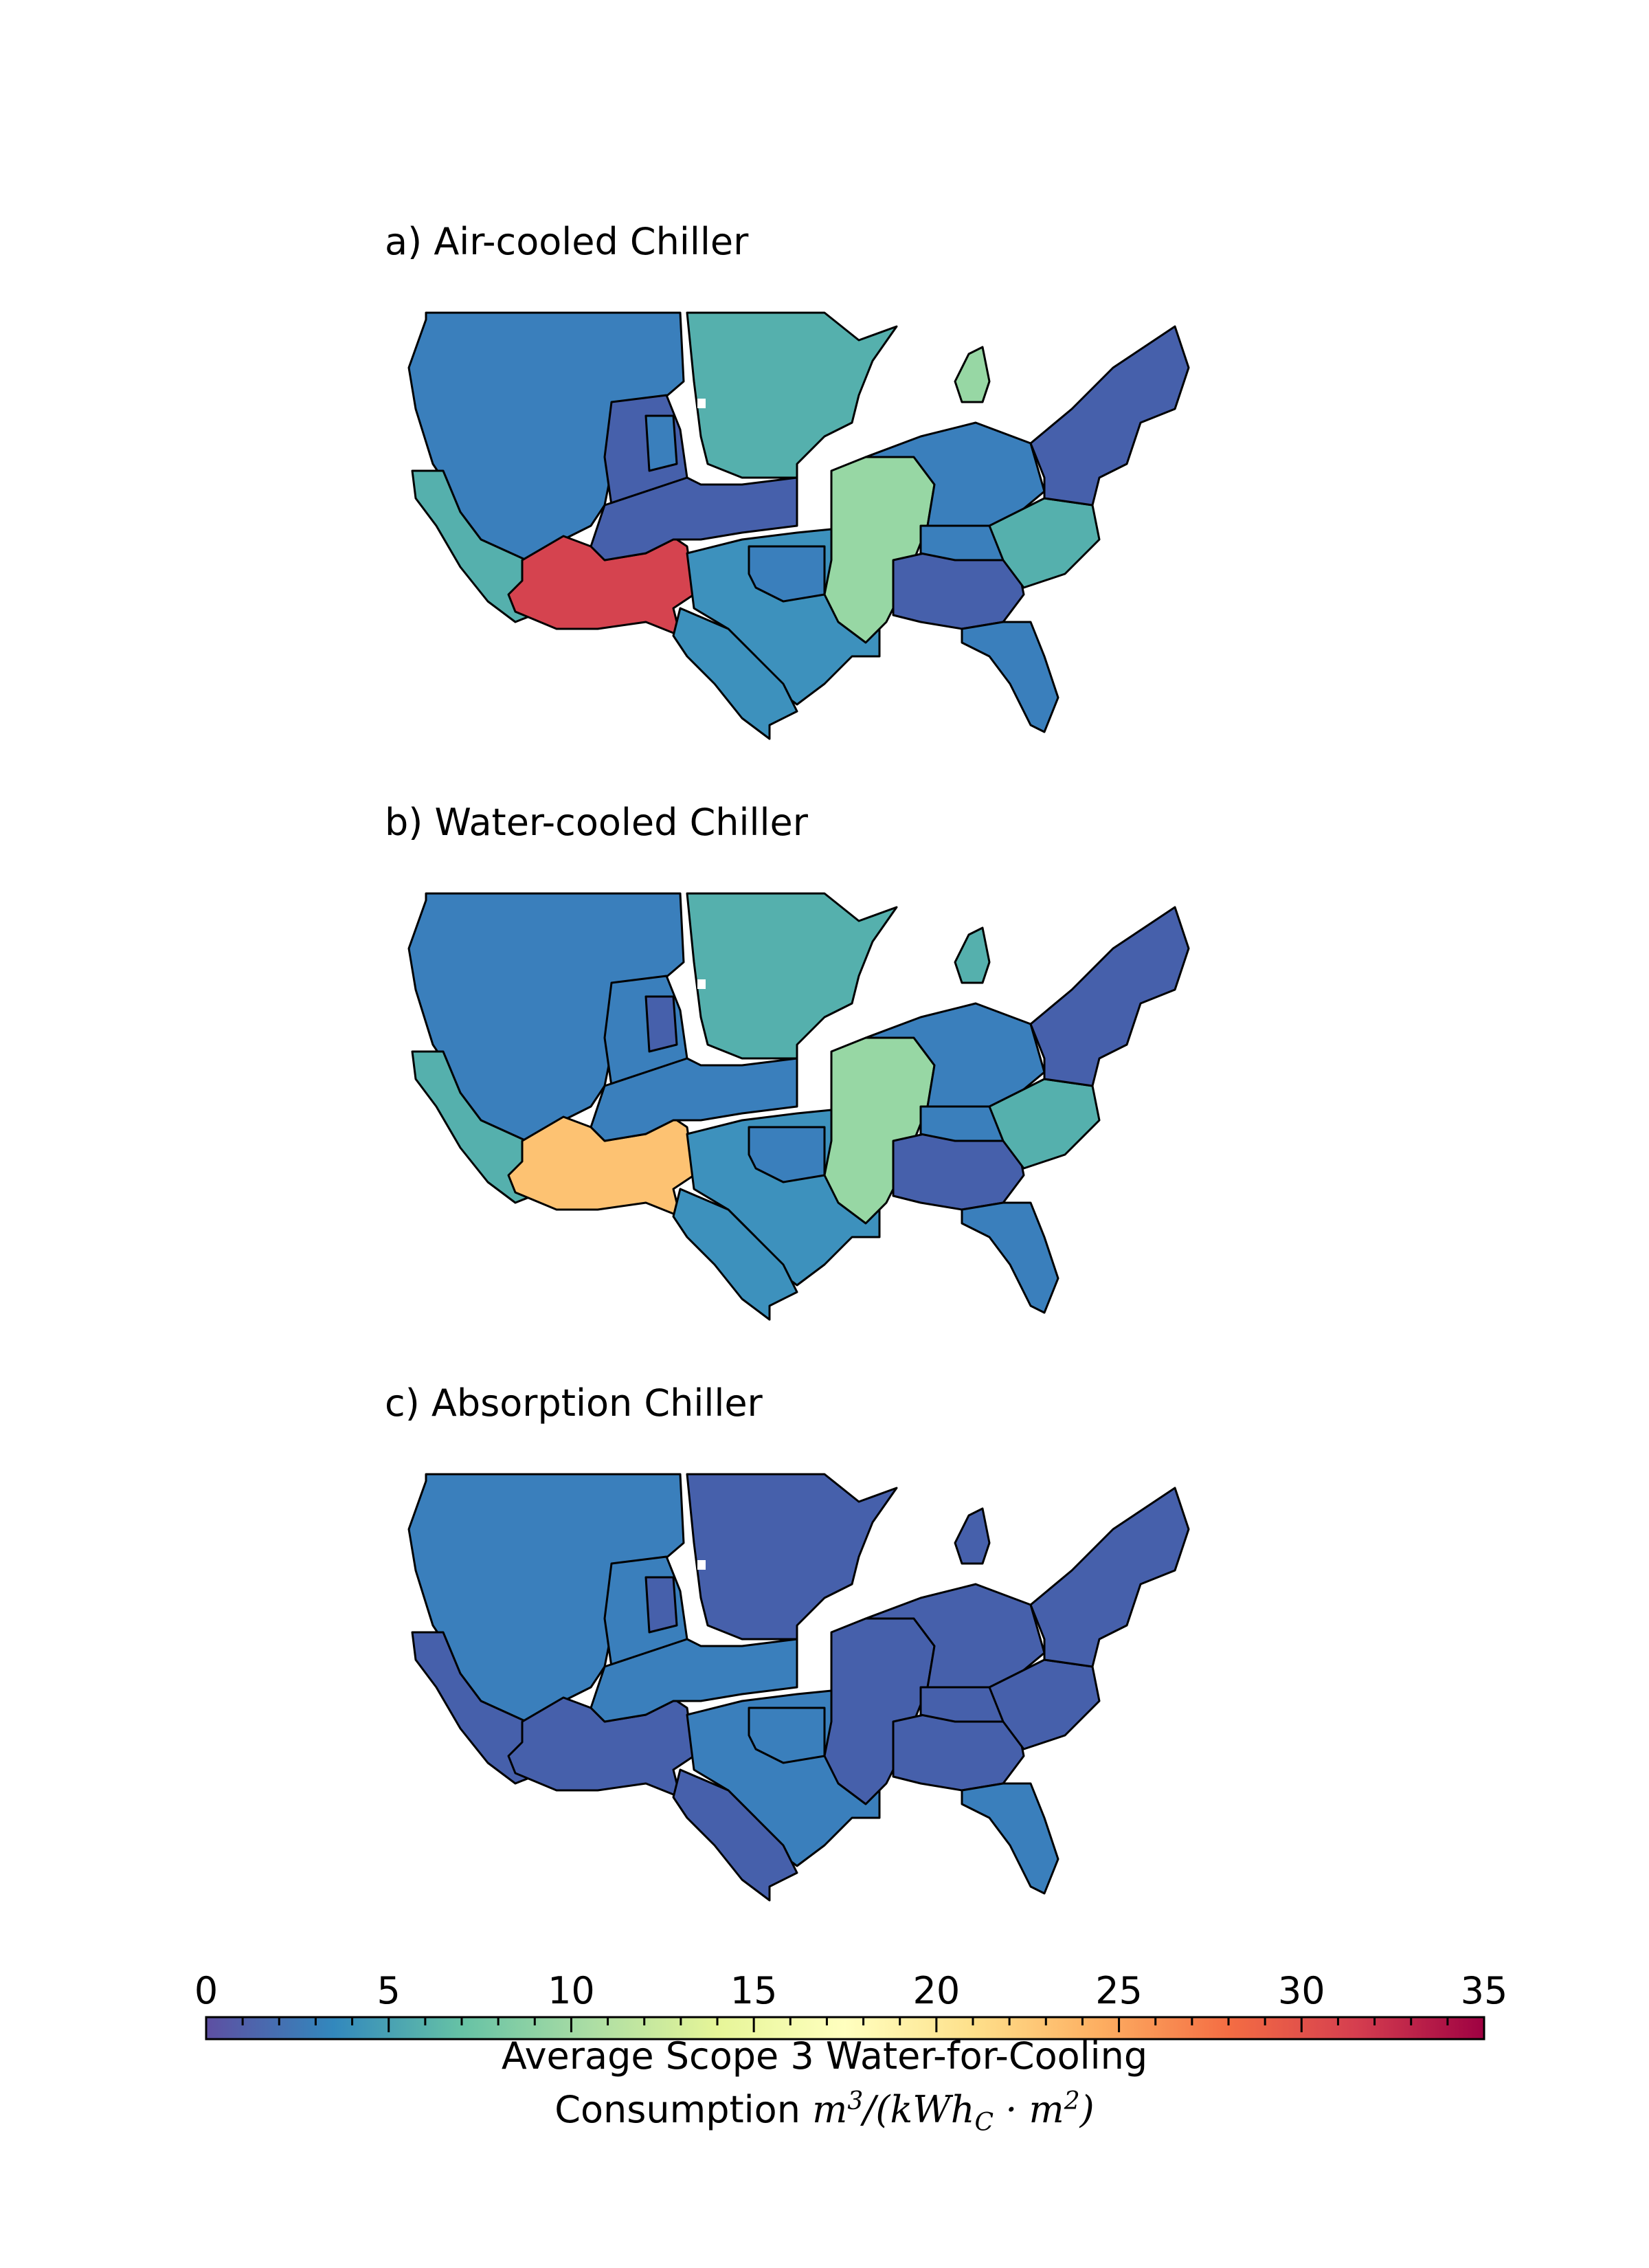 The width and height of the screenshot is (1649, 2268). What do you see at coordinates (389, 1991) in the screenshot?
I see `colorbar-tick-label: 5` at bounding box center [389, 1991].